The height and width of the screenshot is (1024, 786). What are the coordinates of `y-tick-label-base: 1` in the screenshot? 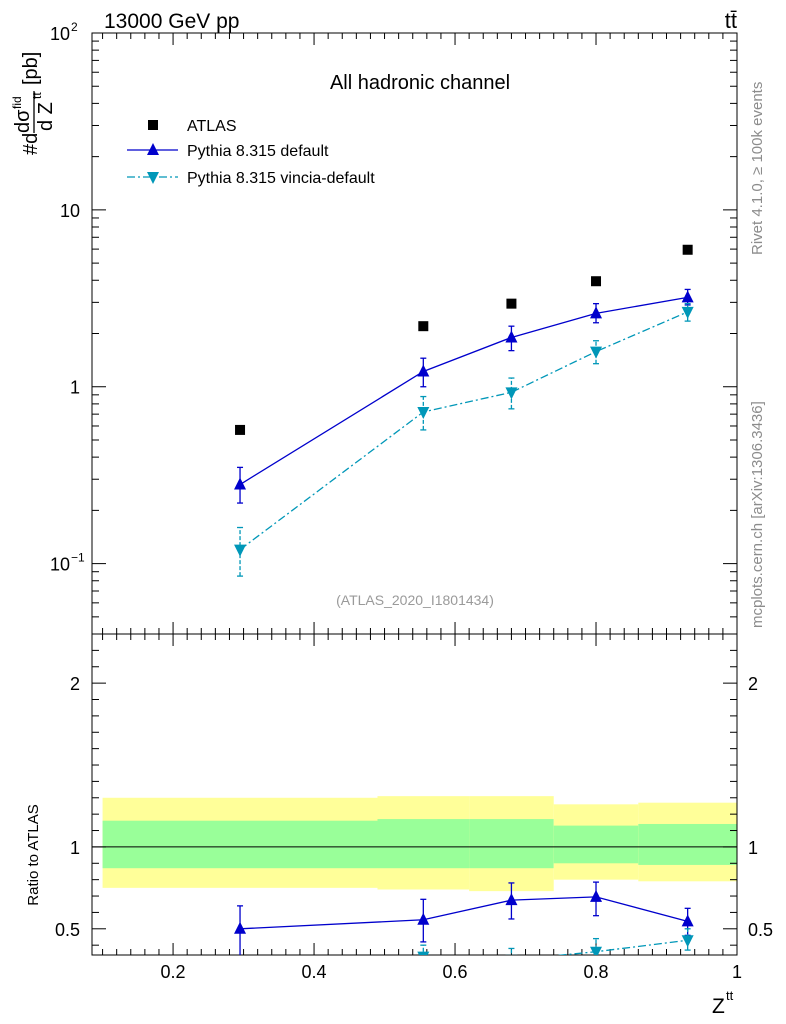 It's located at (75, 388).